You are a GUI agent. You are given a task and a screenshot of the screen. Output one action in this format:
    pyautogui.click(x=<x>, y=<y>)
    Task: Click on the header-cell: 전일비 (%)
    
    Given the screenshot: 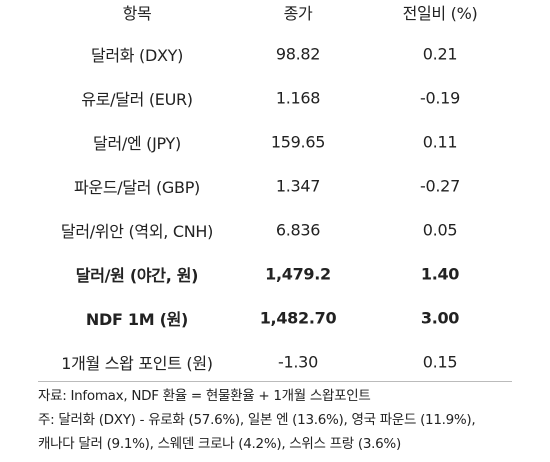 What is the action you would take?
    pyautogui.click(x=440, y=13)
    